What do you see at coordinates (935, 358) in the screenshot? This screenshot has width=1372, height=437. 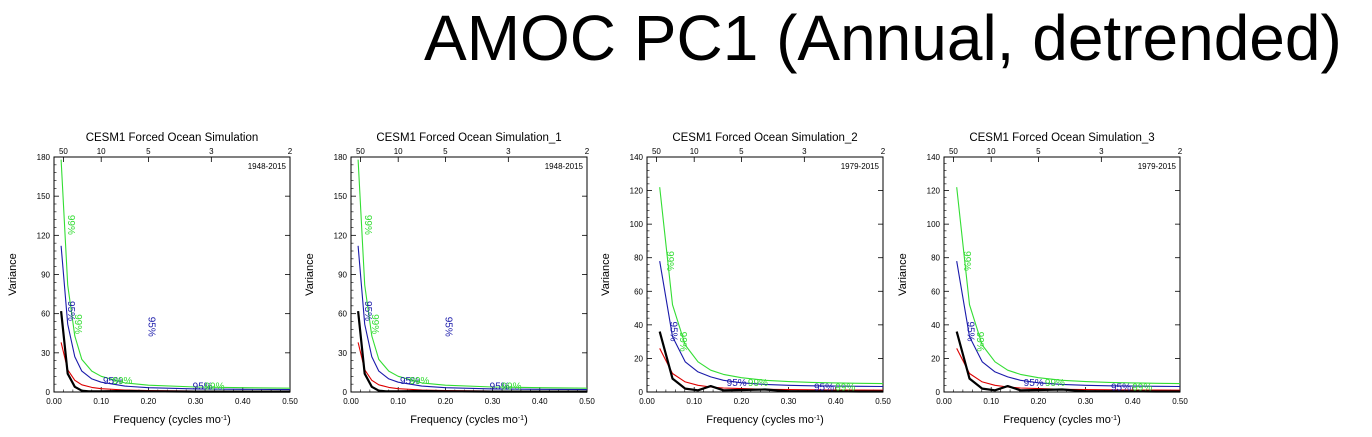 I see `y-tick-label: 20` at bounding box center [935, 358].